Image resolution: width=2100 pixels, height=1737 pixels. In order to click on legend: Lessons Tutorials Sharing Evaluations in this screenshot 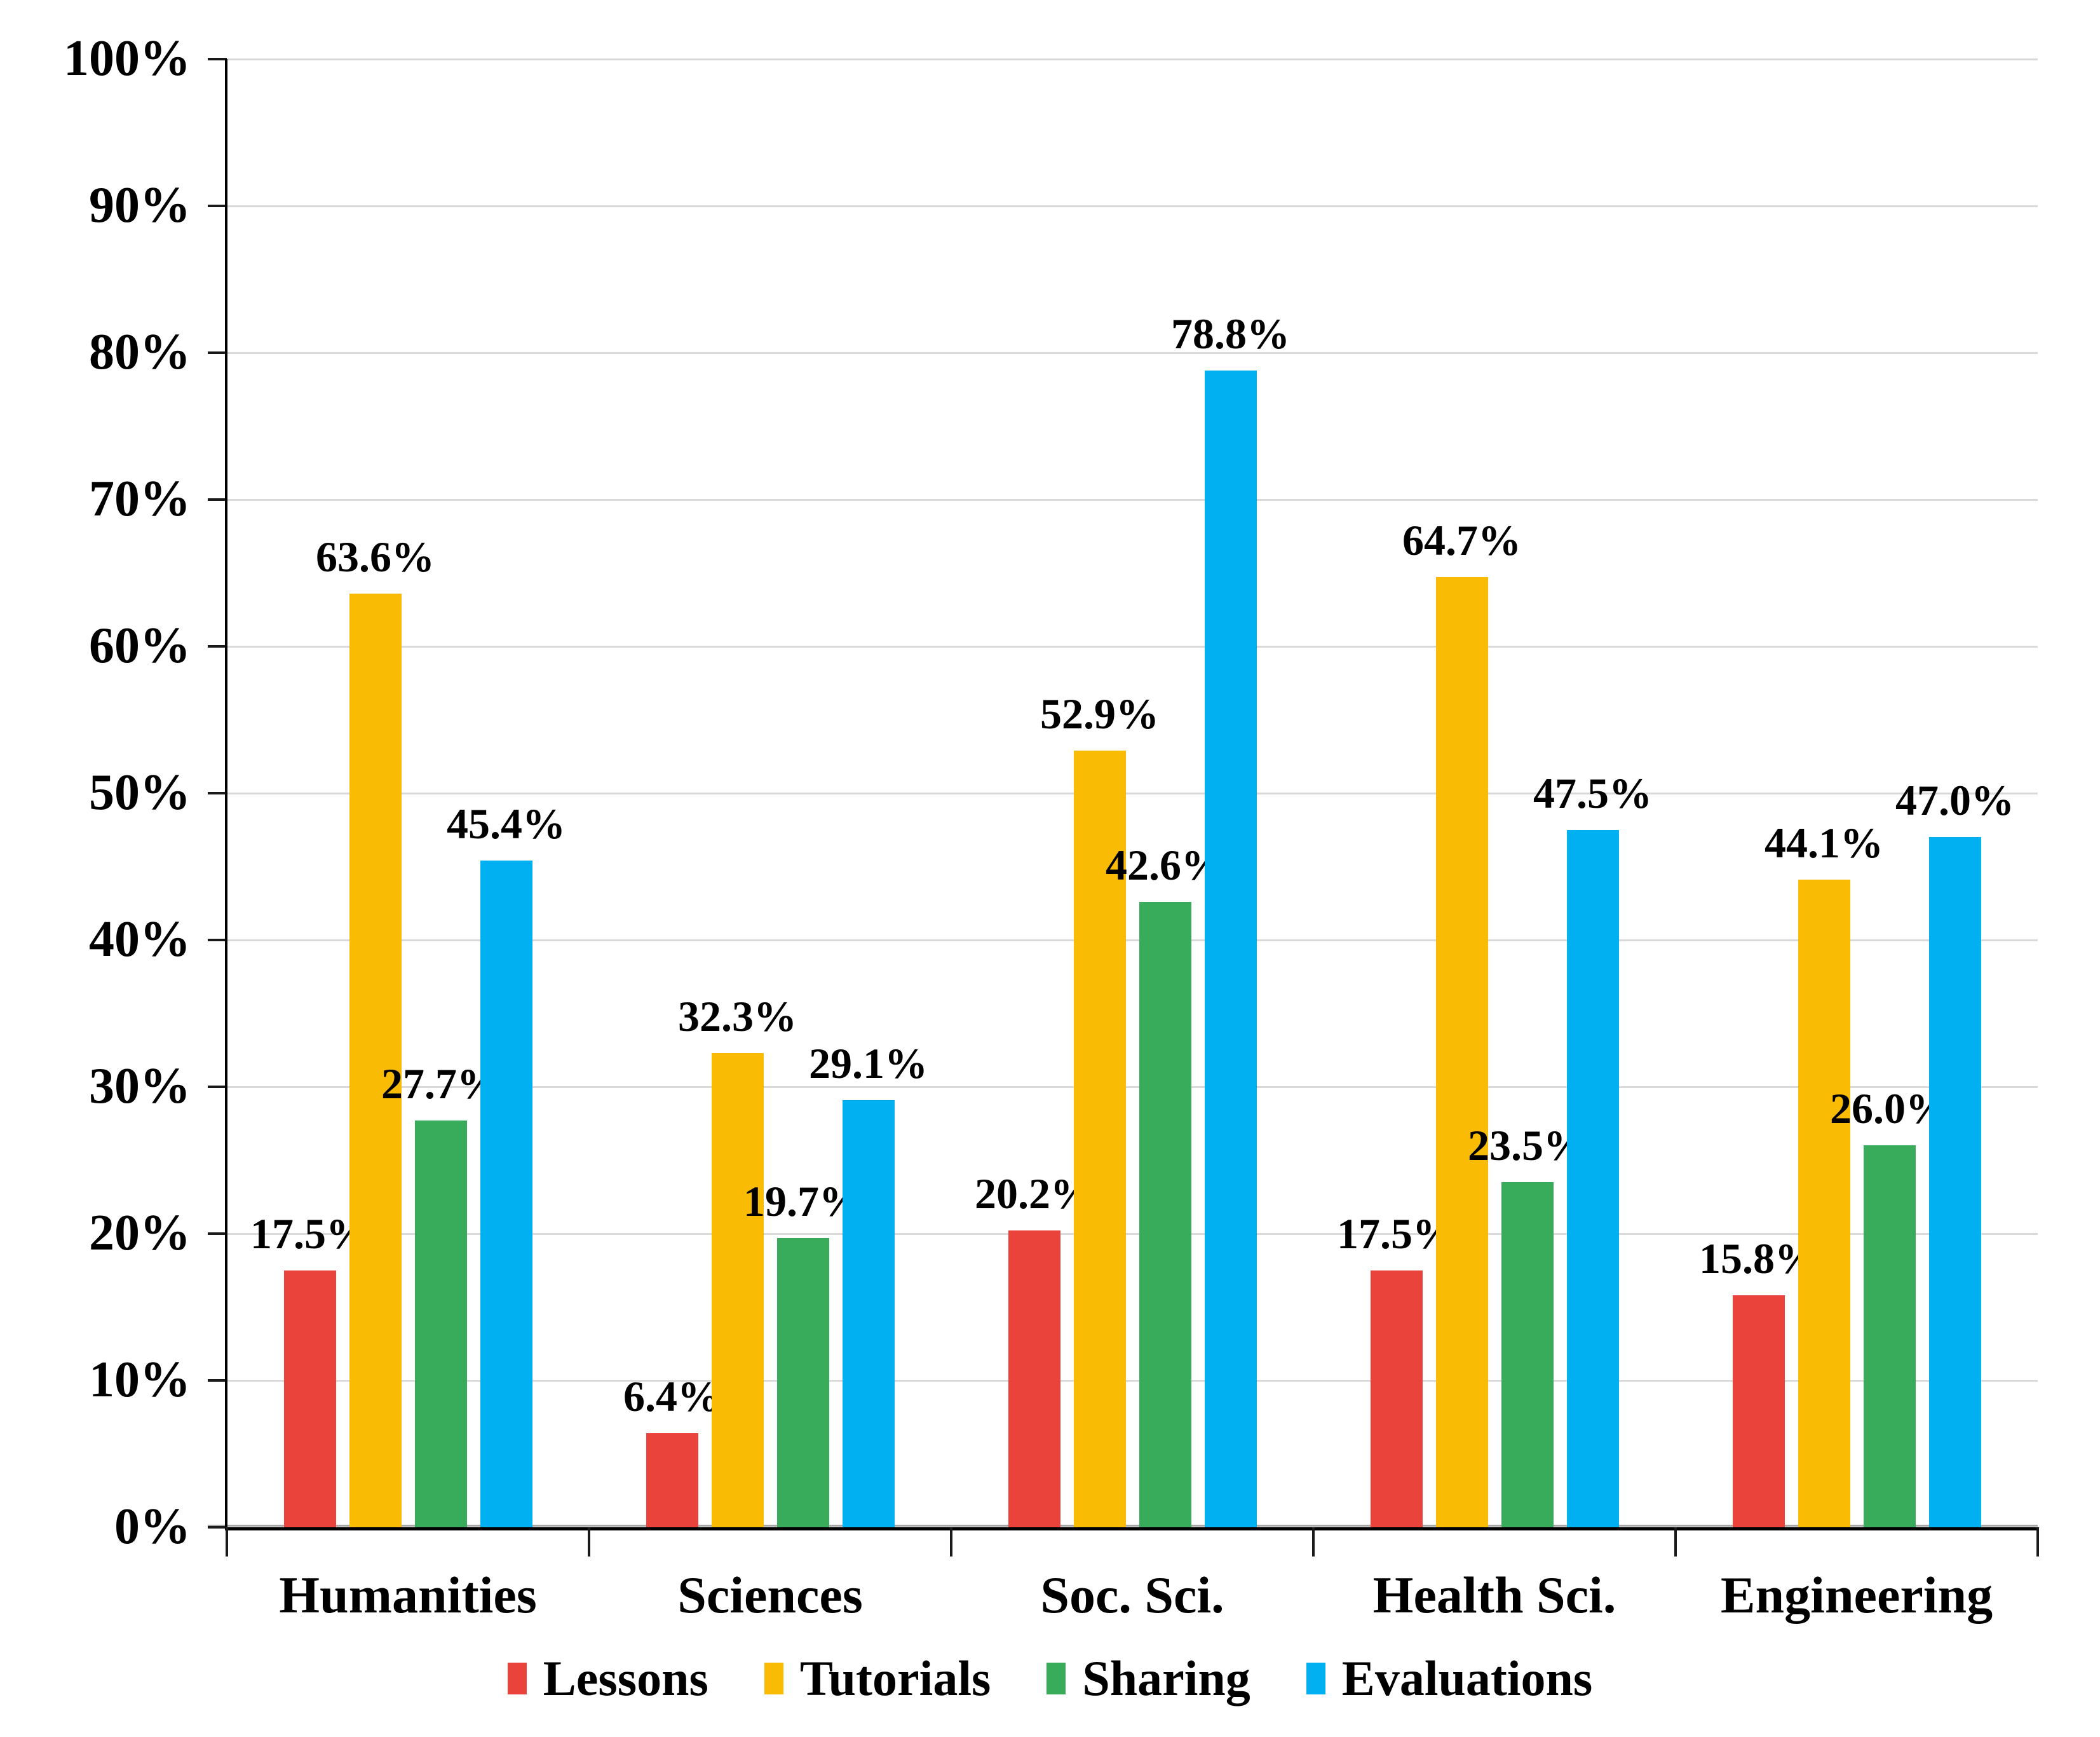, I will do `click(1050, 1678)`.